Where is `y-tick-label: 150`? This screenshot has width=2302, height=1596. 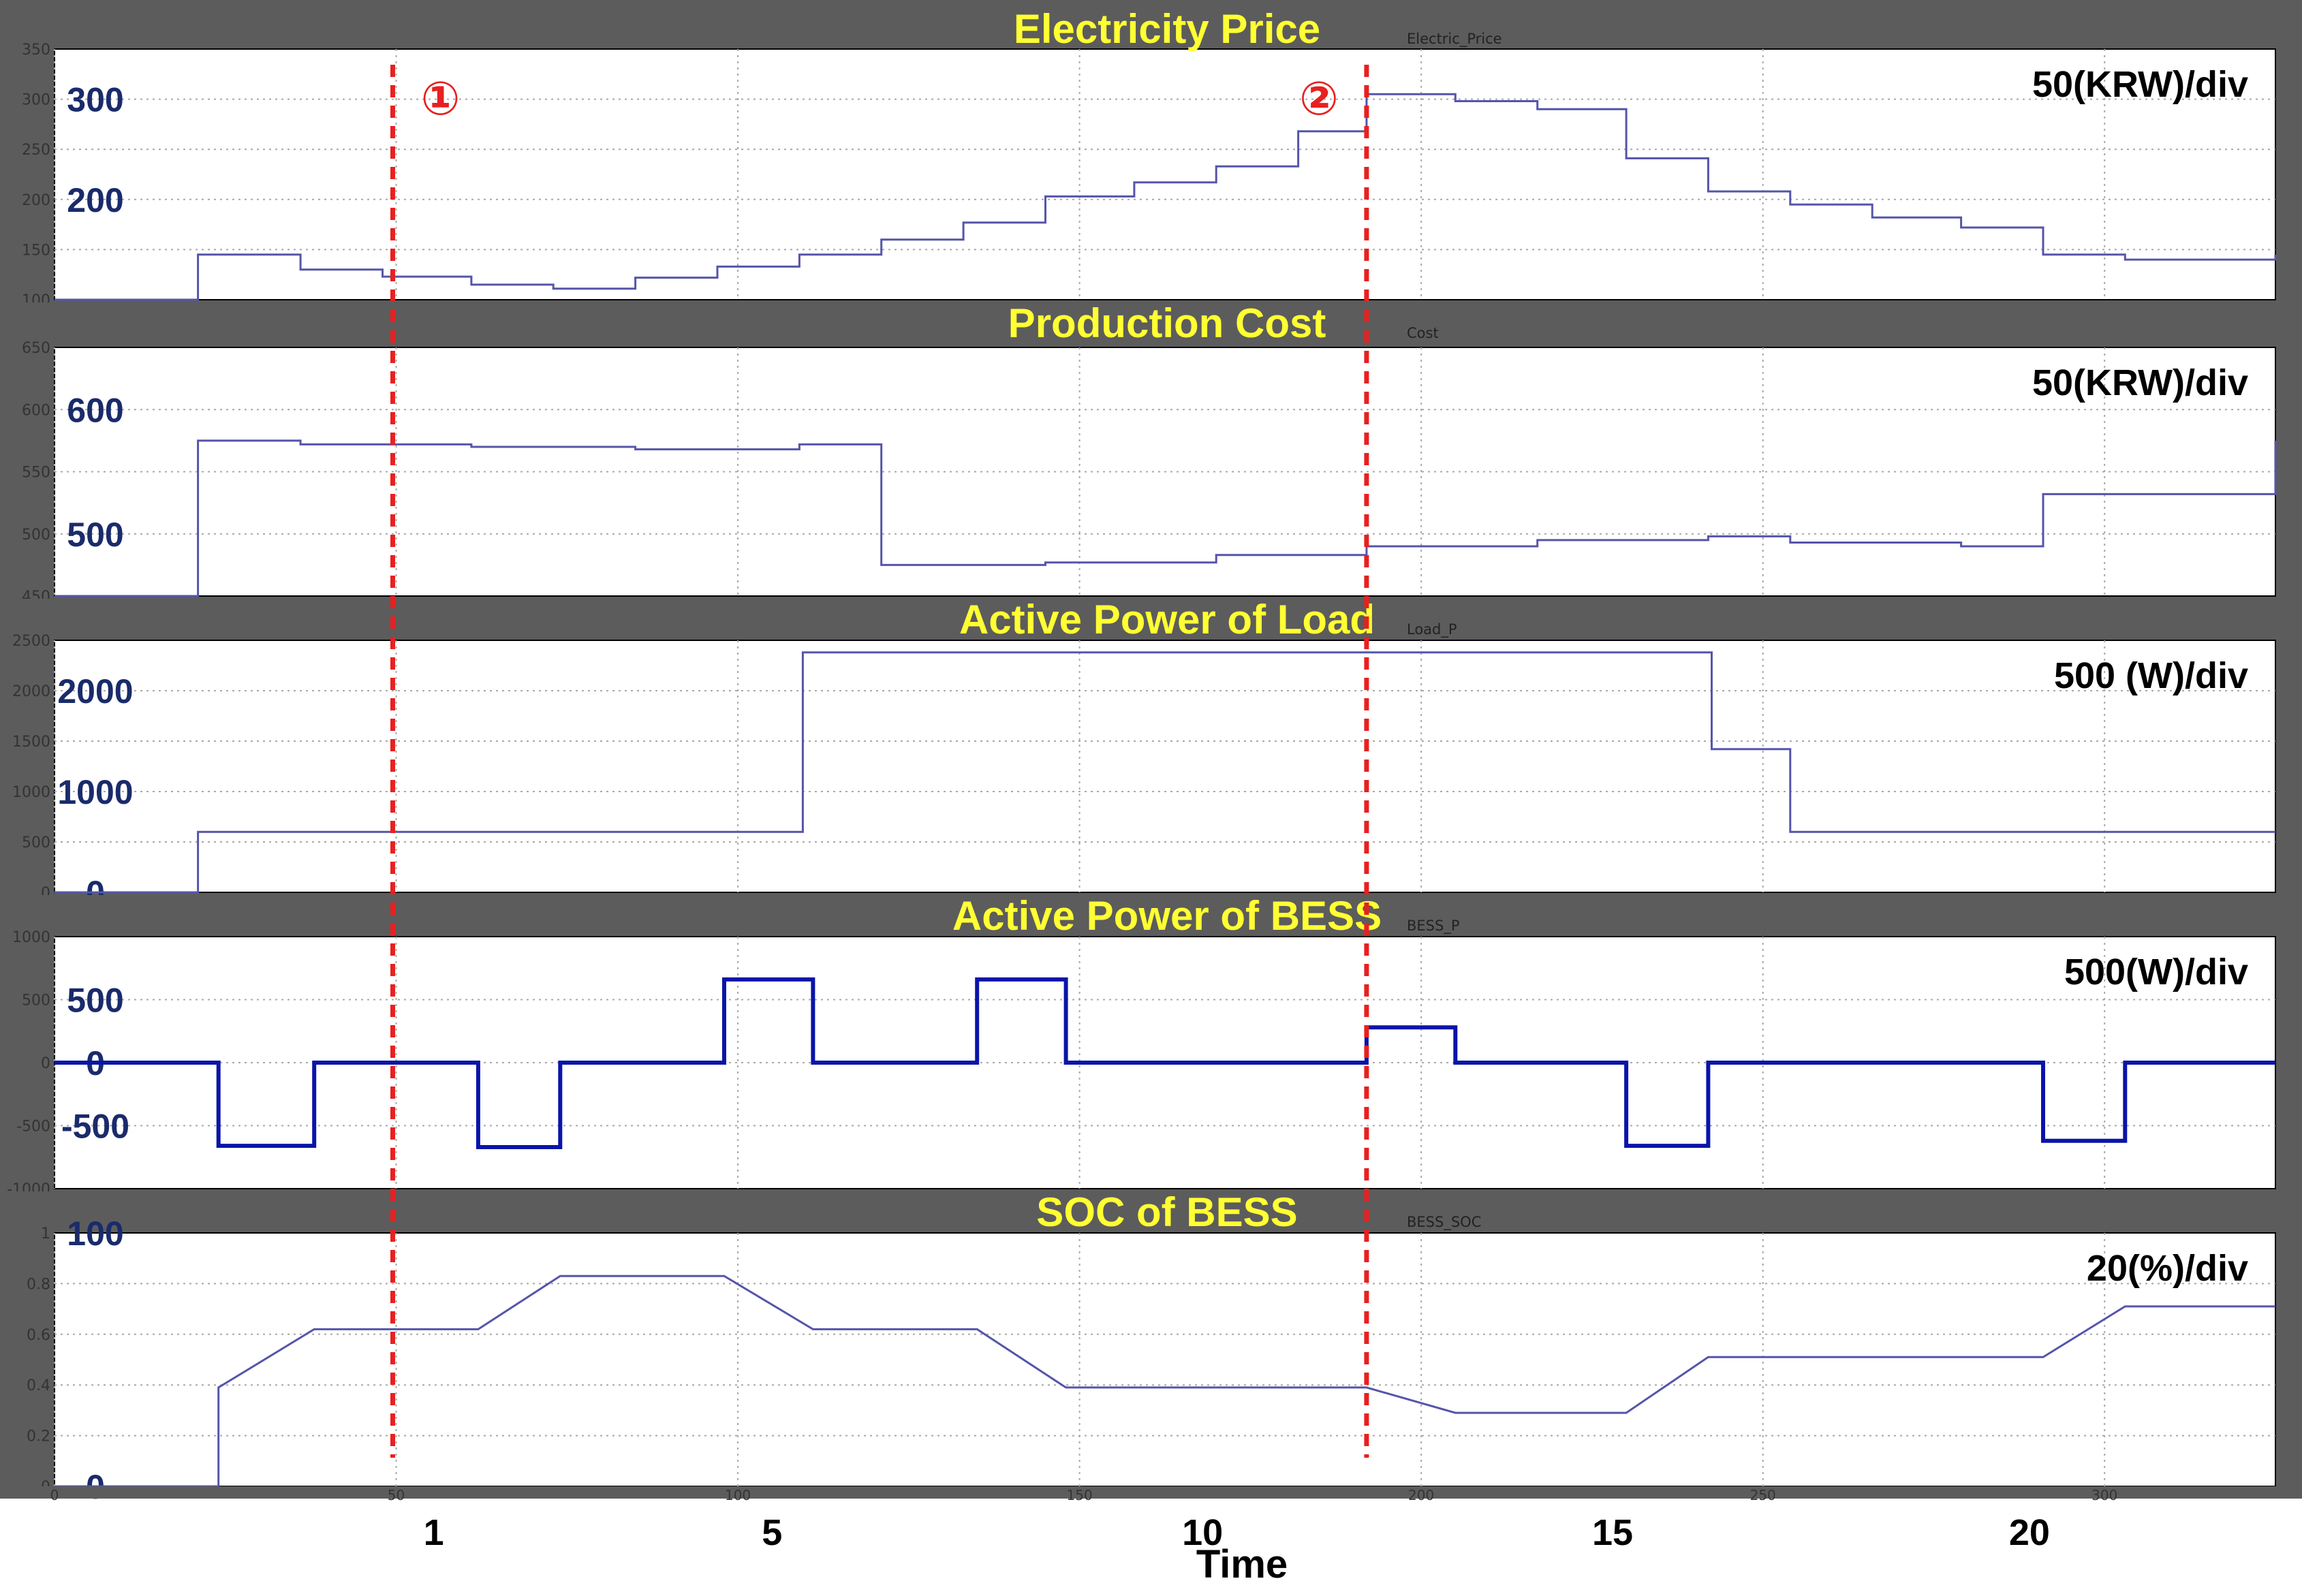 y-tick-label: 150 is located at coordinates (36, 250).